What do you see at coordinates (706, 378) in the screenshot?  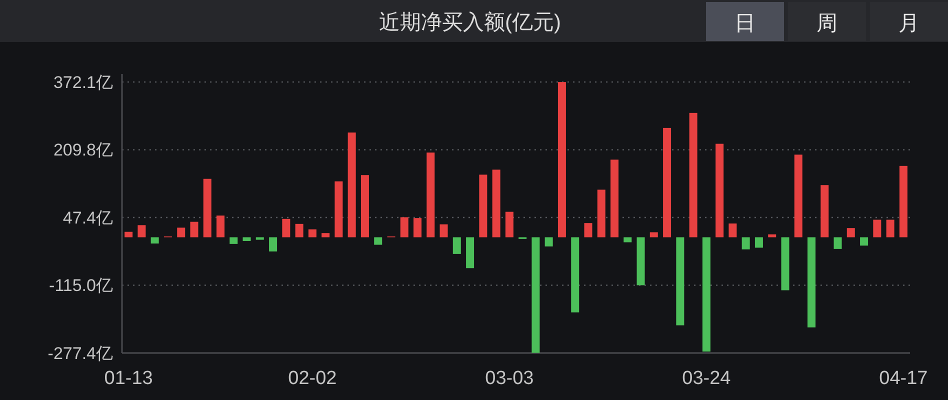 I see `xtick: 03-24` at bounding box center [706, 378].